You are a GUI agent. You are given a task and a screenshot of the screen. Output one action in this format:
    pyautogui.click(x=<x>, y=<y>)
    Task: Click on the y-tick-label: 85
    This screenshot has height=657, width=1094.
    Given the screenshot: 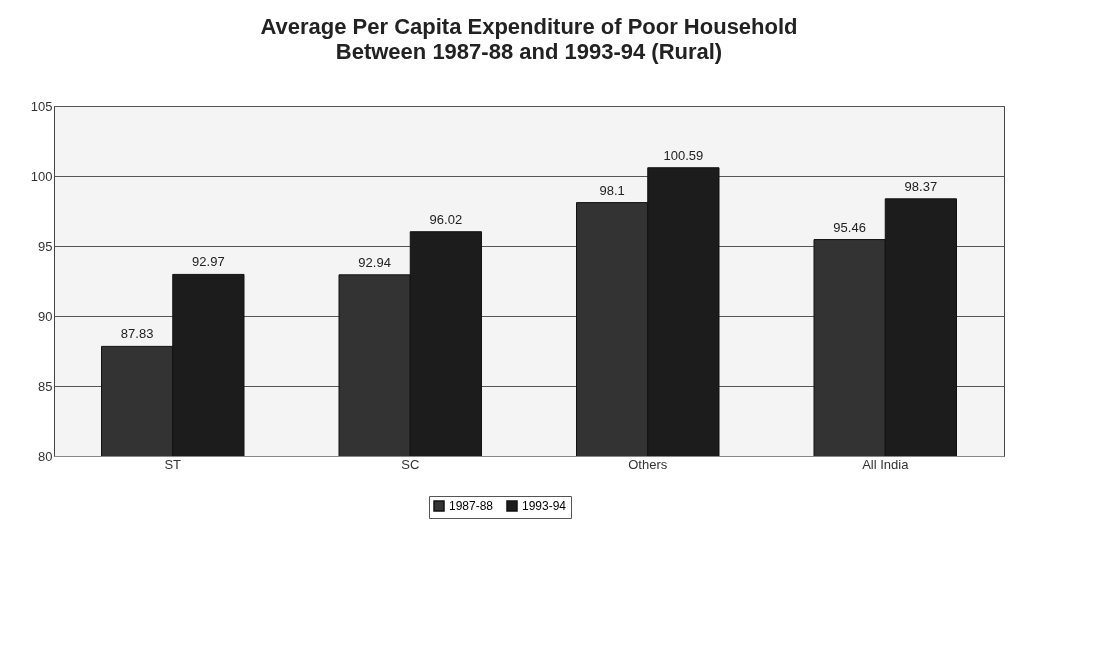 What is the action you would take?
    pyautogui.click(x=45, y=386)
    